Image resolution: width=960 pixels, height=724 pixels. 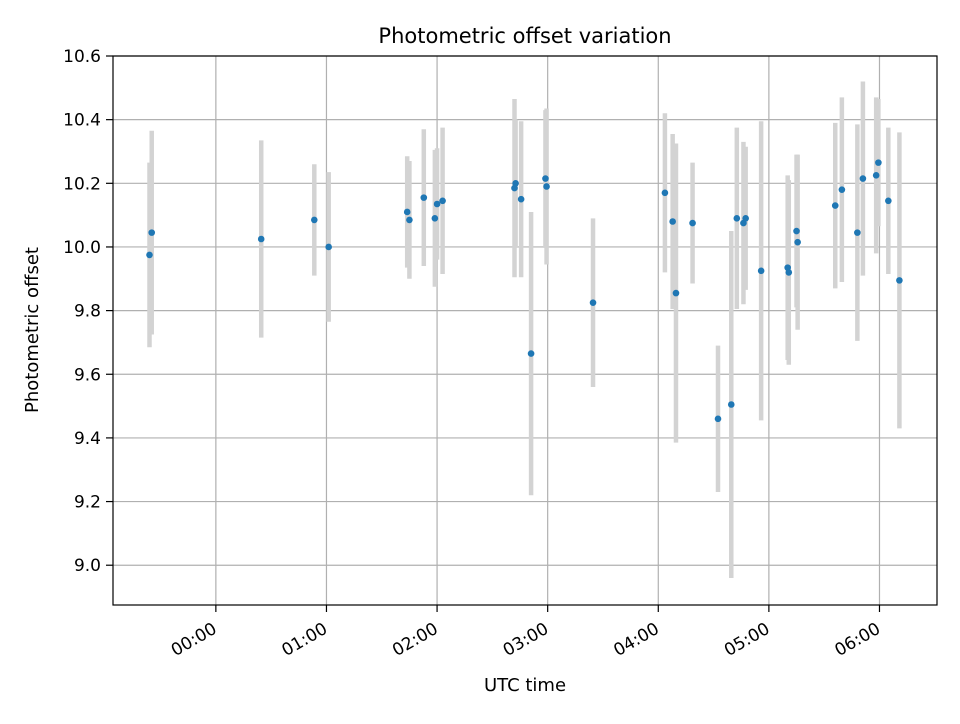 What do you see at coordinates (87, 439) in the screenshot?
I see `y-tick-label: 9.4` at bounding box center [87, 439].